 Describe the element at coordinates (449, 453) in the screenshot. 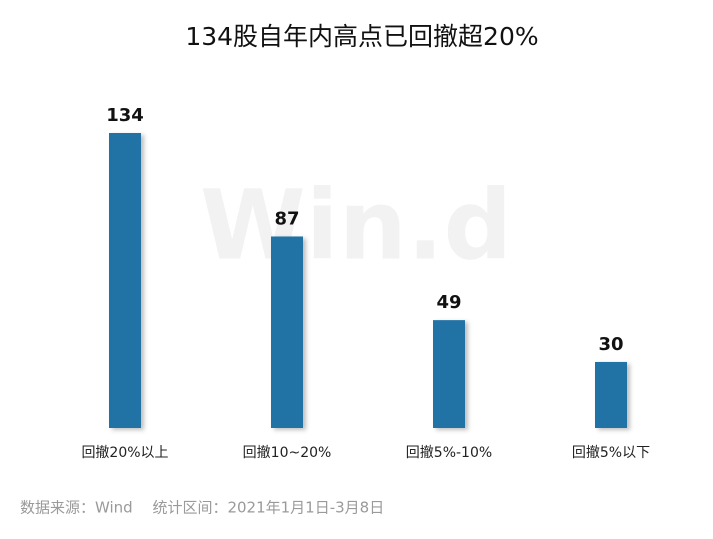

I see `x-tick-label: 回撤5%-10%` at that location.